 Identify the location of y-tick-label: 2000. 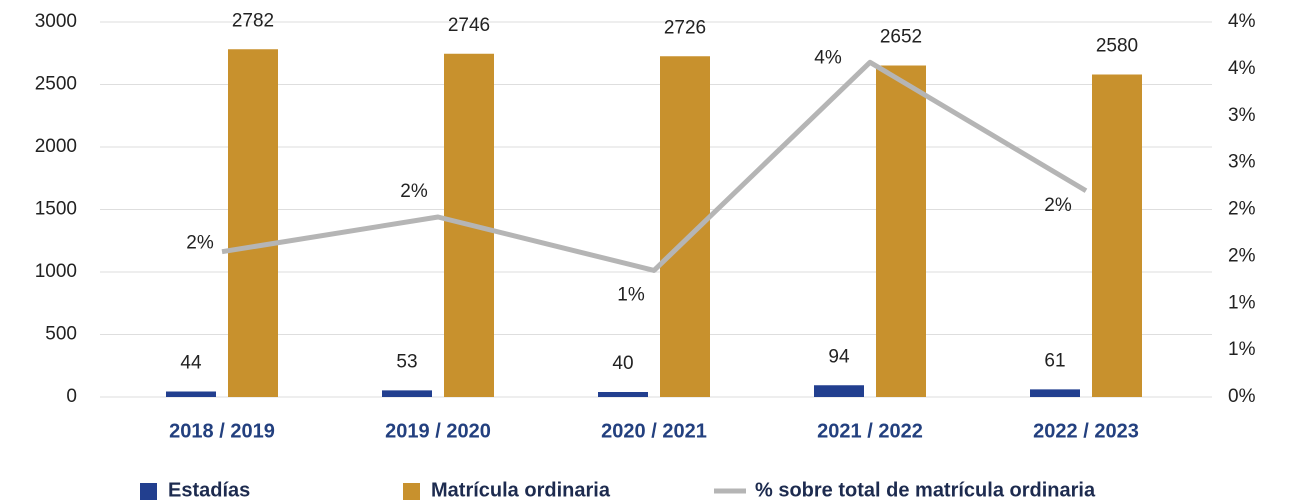
(56, 146).